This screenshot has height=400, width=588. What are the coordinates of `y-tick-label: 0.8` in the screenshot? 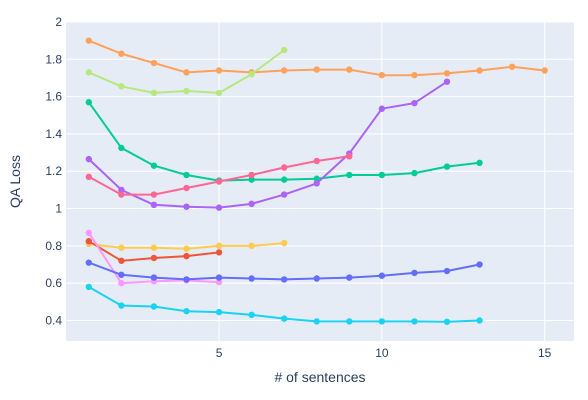 It's located at (53, 246).